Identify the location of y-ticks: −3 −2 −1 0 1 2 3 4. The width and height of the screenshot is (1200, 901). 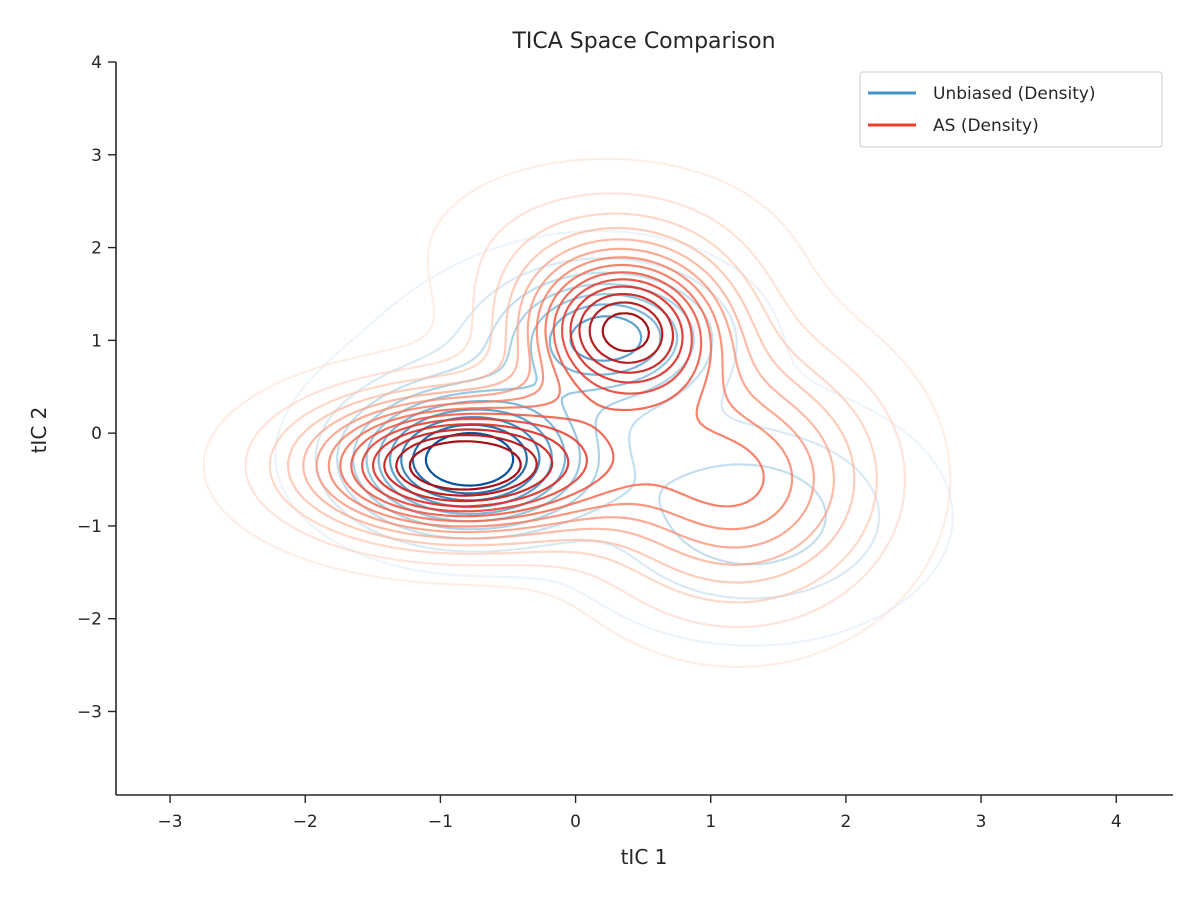
(96, 387).